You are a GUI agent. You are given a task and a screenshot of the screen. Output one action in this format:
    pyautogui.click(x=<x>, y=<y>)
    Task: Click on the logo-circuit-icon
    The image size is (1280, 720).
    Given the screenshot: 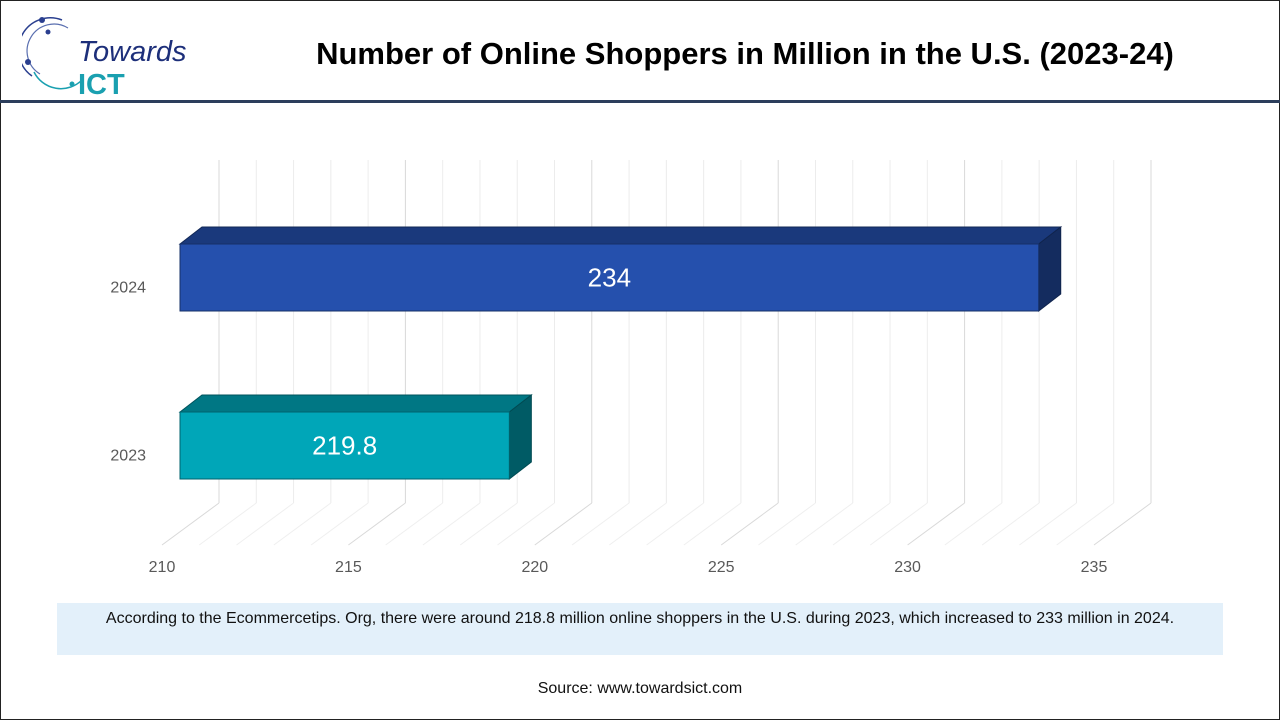 What is the action you would take?
    pyautogui.click(x=52, y=53)
    